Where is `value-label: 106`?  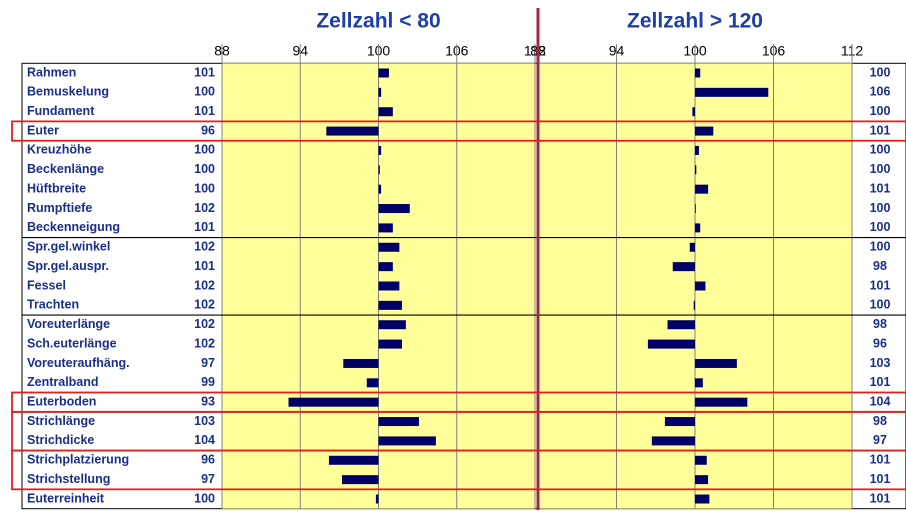 value-label: 106 is located at coordinates (880, 92).